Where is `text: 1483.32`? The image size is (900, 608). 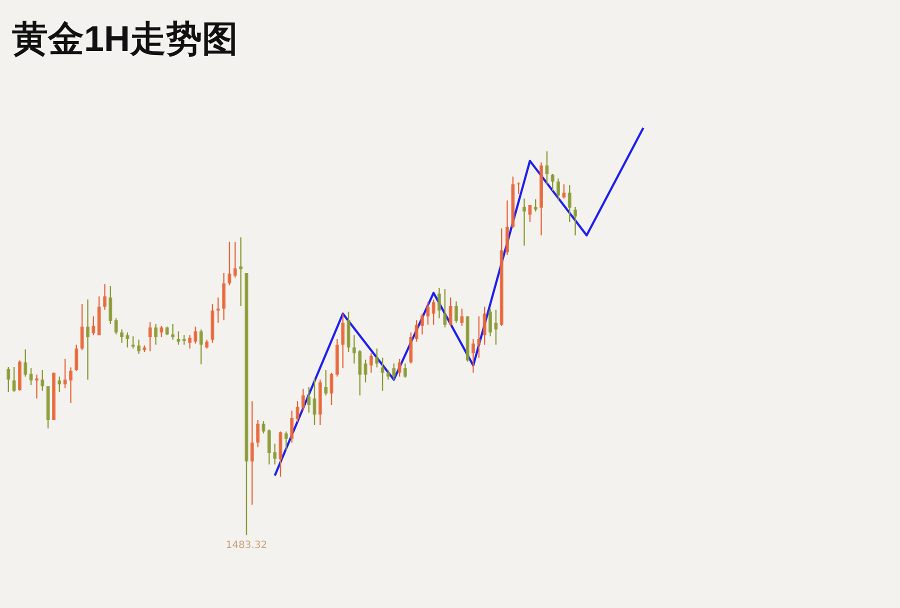 text: 1483.32 is located at coordinates (247, 546).